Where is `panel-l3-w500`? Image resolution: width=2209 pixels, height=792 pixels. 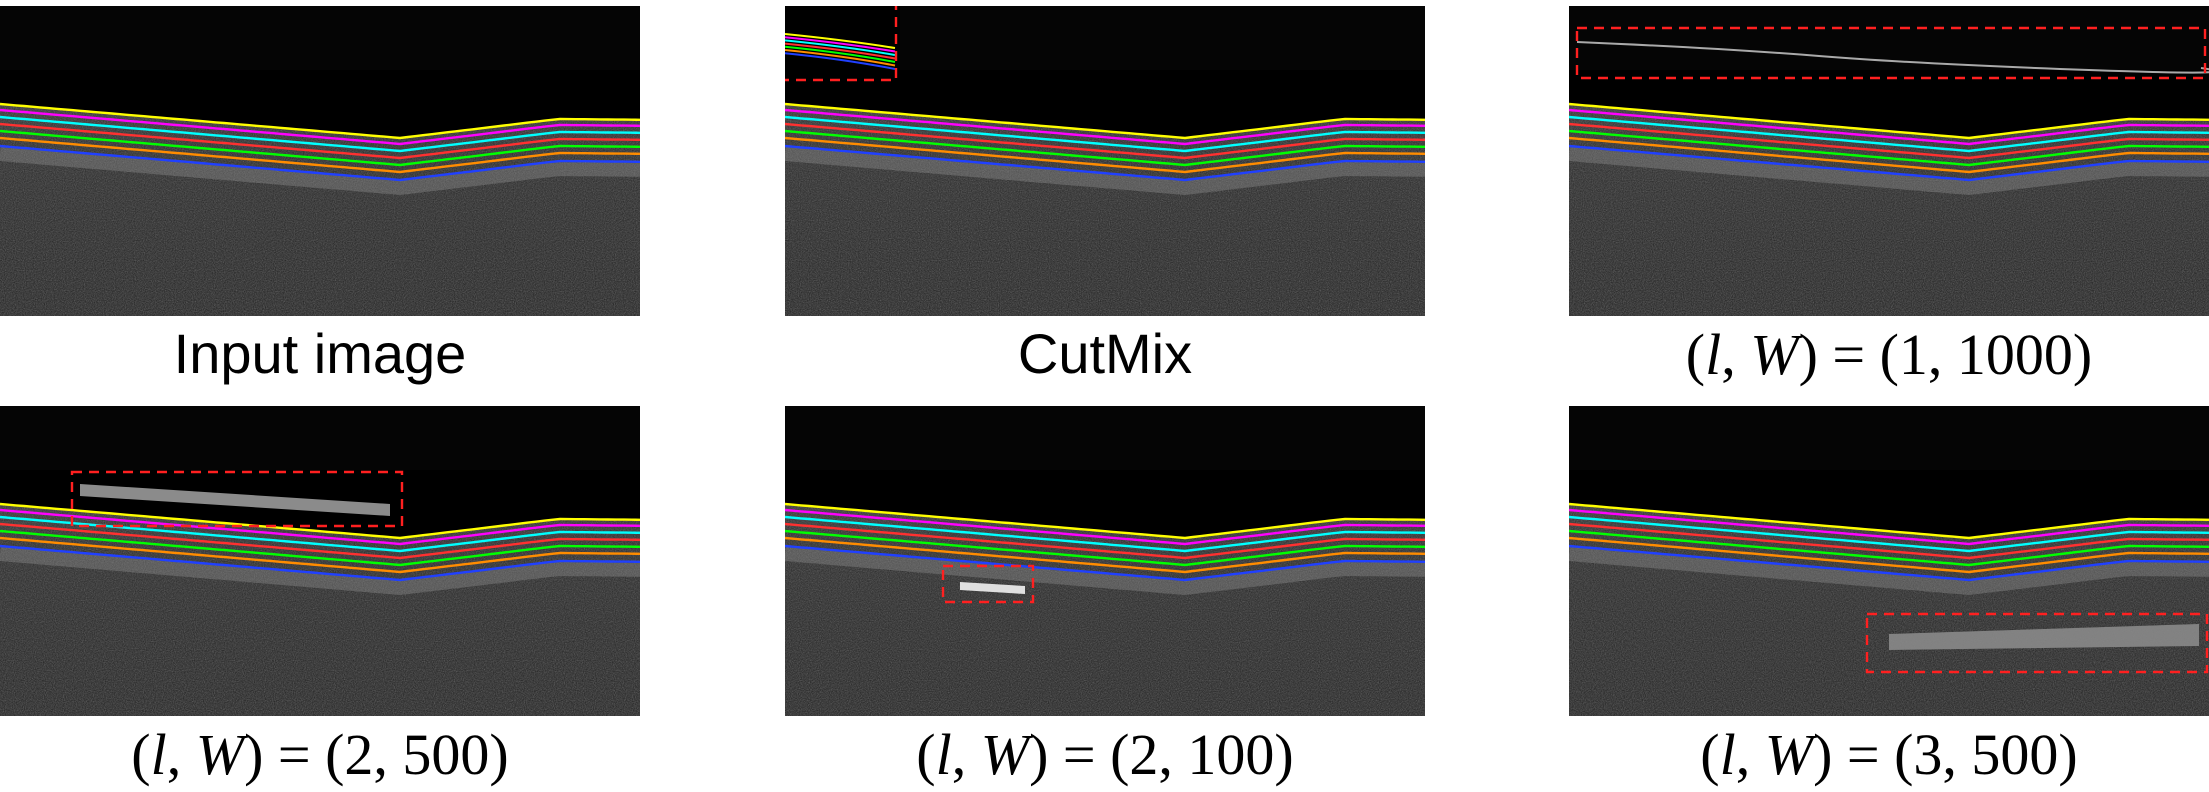 panel-l3-w500 is located at coordinates (1889, 561).